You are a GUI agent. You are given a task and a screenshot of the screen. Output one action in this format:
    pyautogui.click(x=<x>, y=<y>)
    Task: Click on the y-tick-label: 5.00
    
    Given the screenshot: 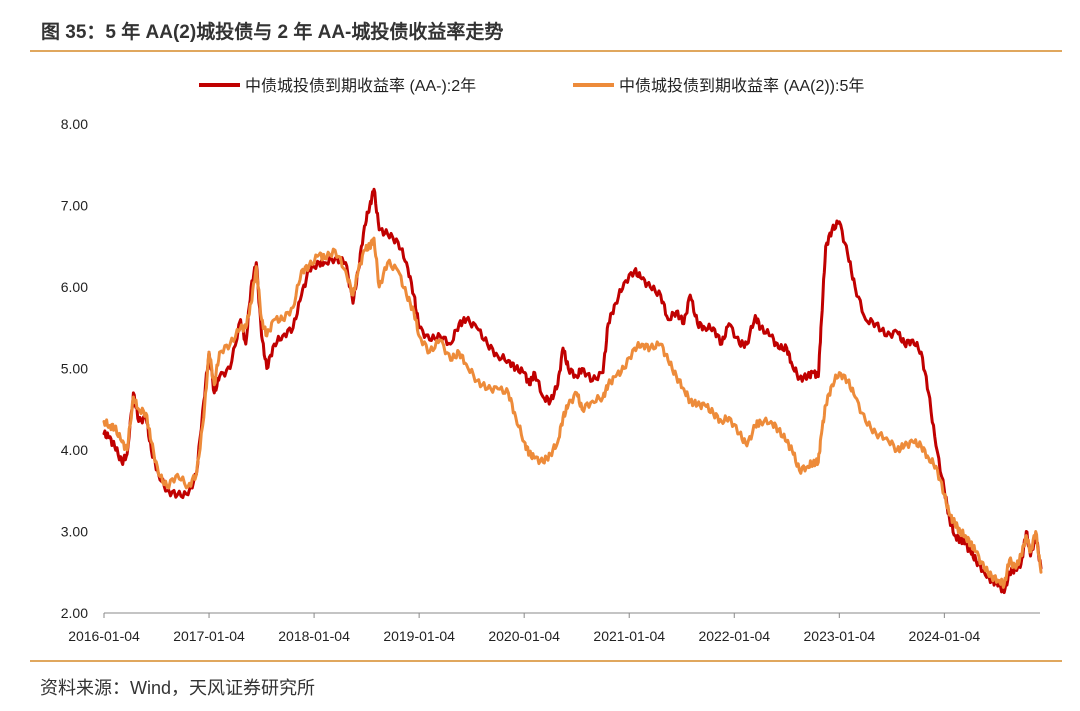 What is the action you would take?
    pyautogui.click(x=74, y=369)
    